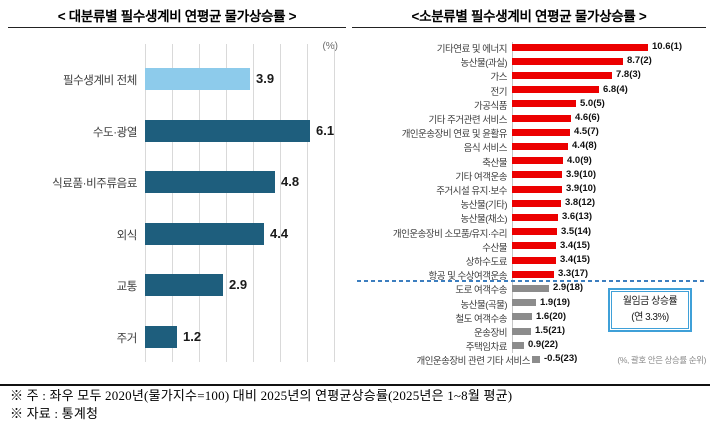 Image resolution: width=710 pixels, height=424 pixels. What do you see at coordinates (529, 17) in the screenshot?
I see `right-chart-title: <소분류별 필수생계비 연평균 물가상승률 >` at bounding box center [529, 17].